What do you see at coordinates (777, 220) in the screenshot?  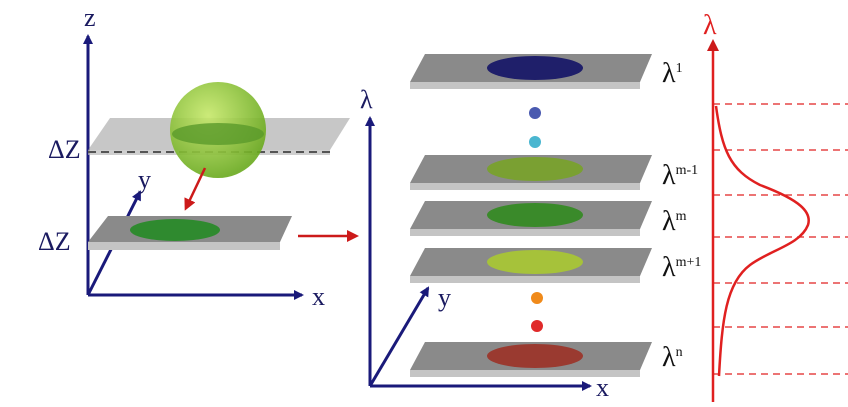 I see `spectrum` at bounding box center [777, 220].